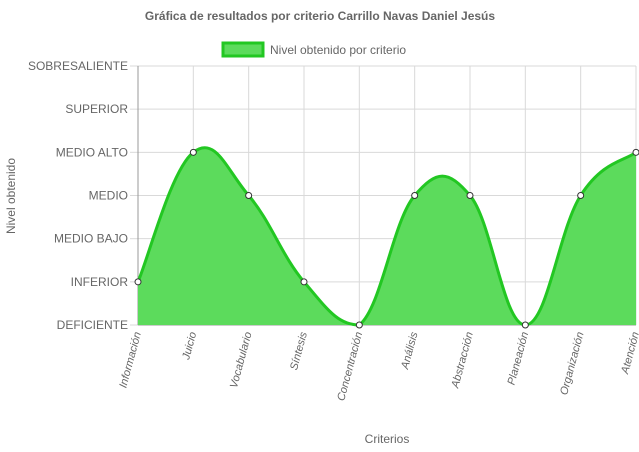  Describe the element at coordinates (410, 350) in the screenshot. I see `x-tick-label: Análisis` at that location.